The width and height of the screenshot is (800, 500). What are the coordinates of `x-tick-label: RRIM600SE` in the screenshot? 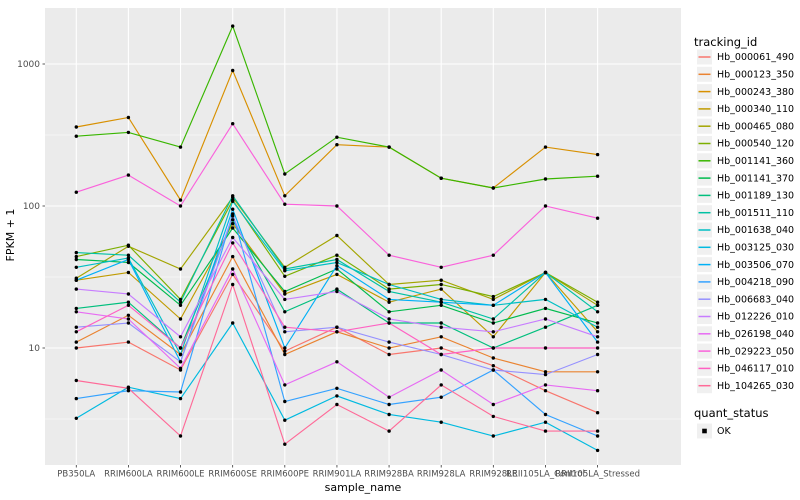 It's located at (232, 475).